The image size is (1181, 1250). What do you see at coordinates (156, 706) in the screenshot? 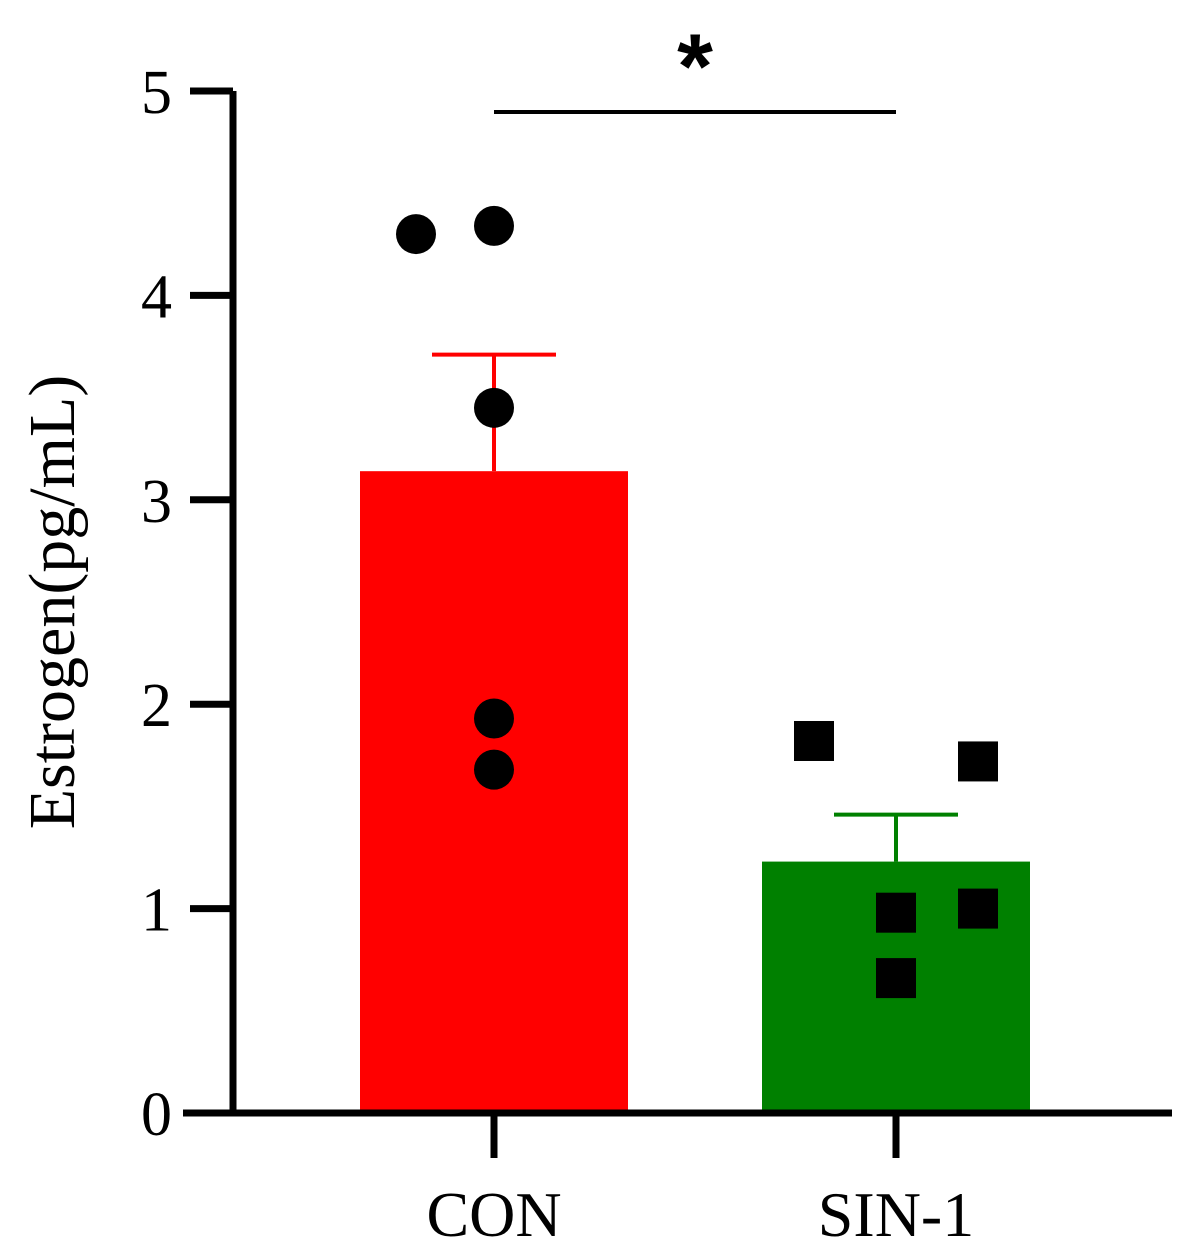
I see `y-tick-label: 2` at bounding box center [156, 706].